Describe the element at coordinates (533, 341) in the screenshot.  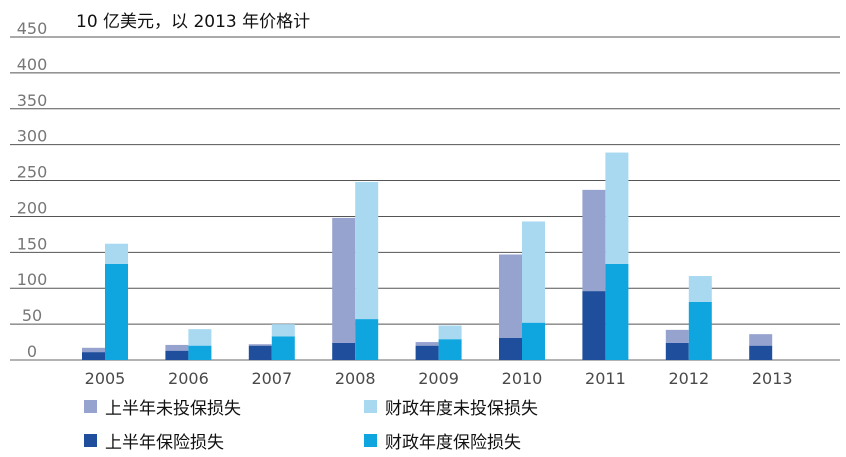
I see `bar-2010-fy-insured` at that location.